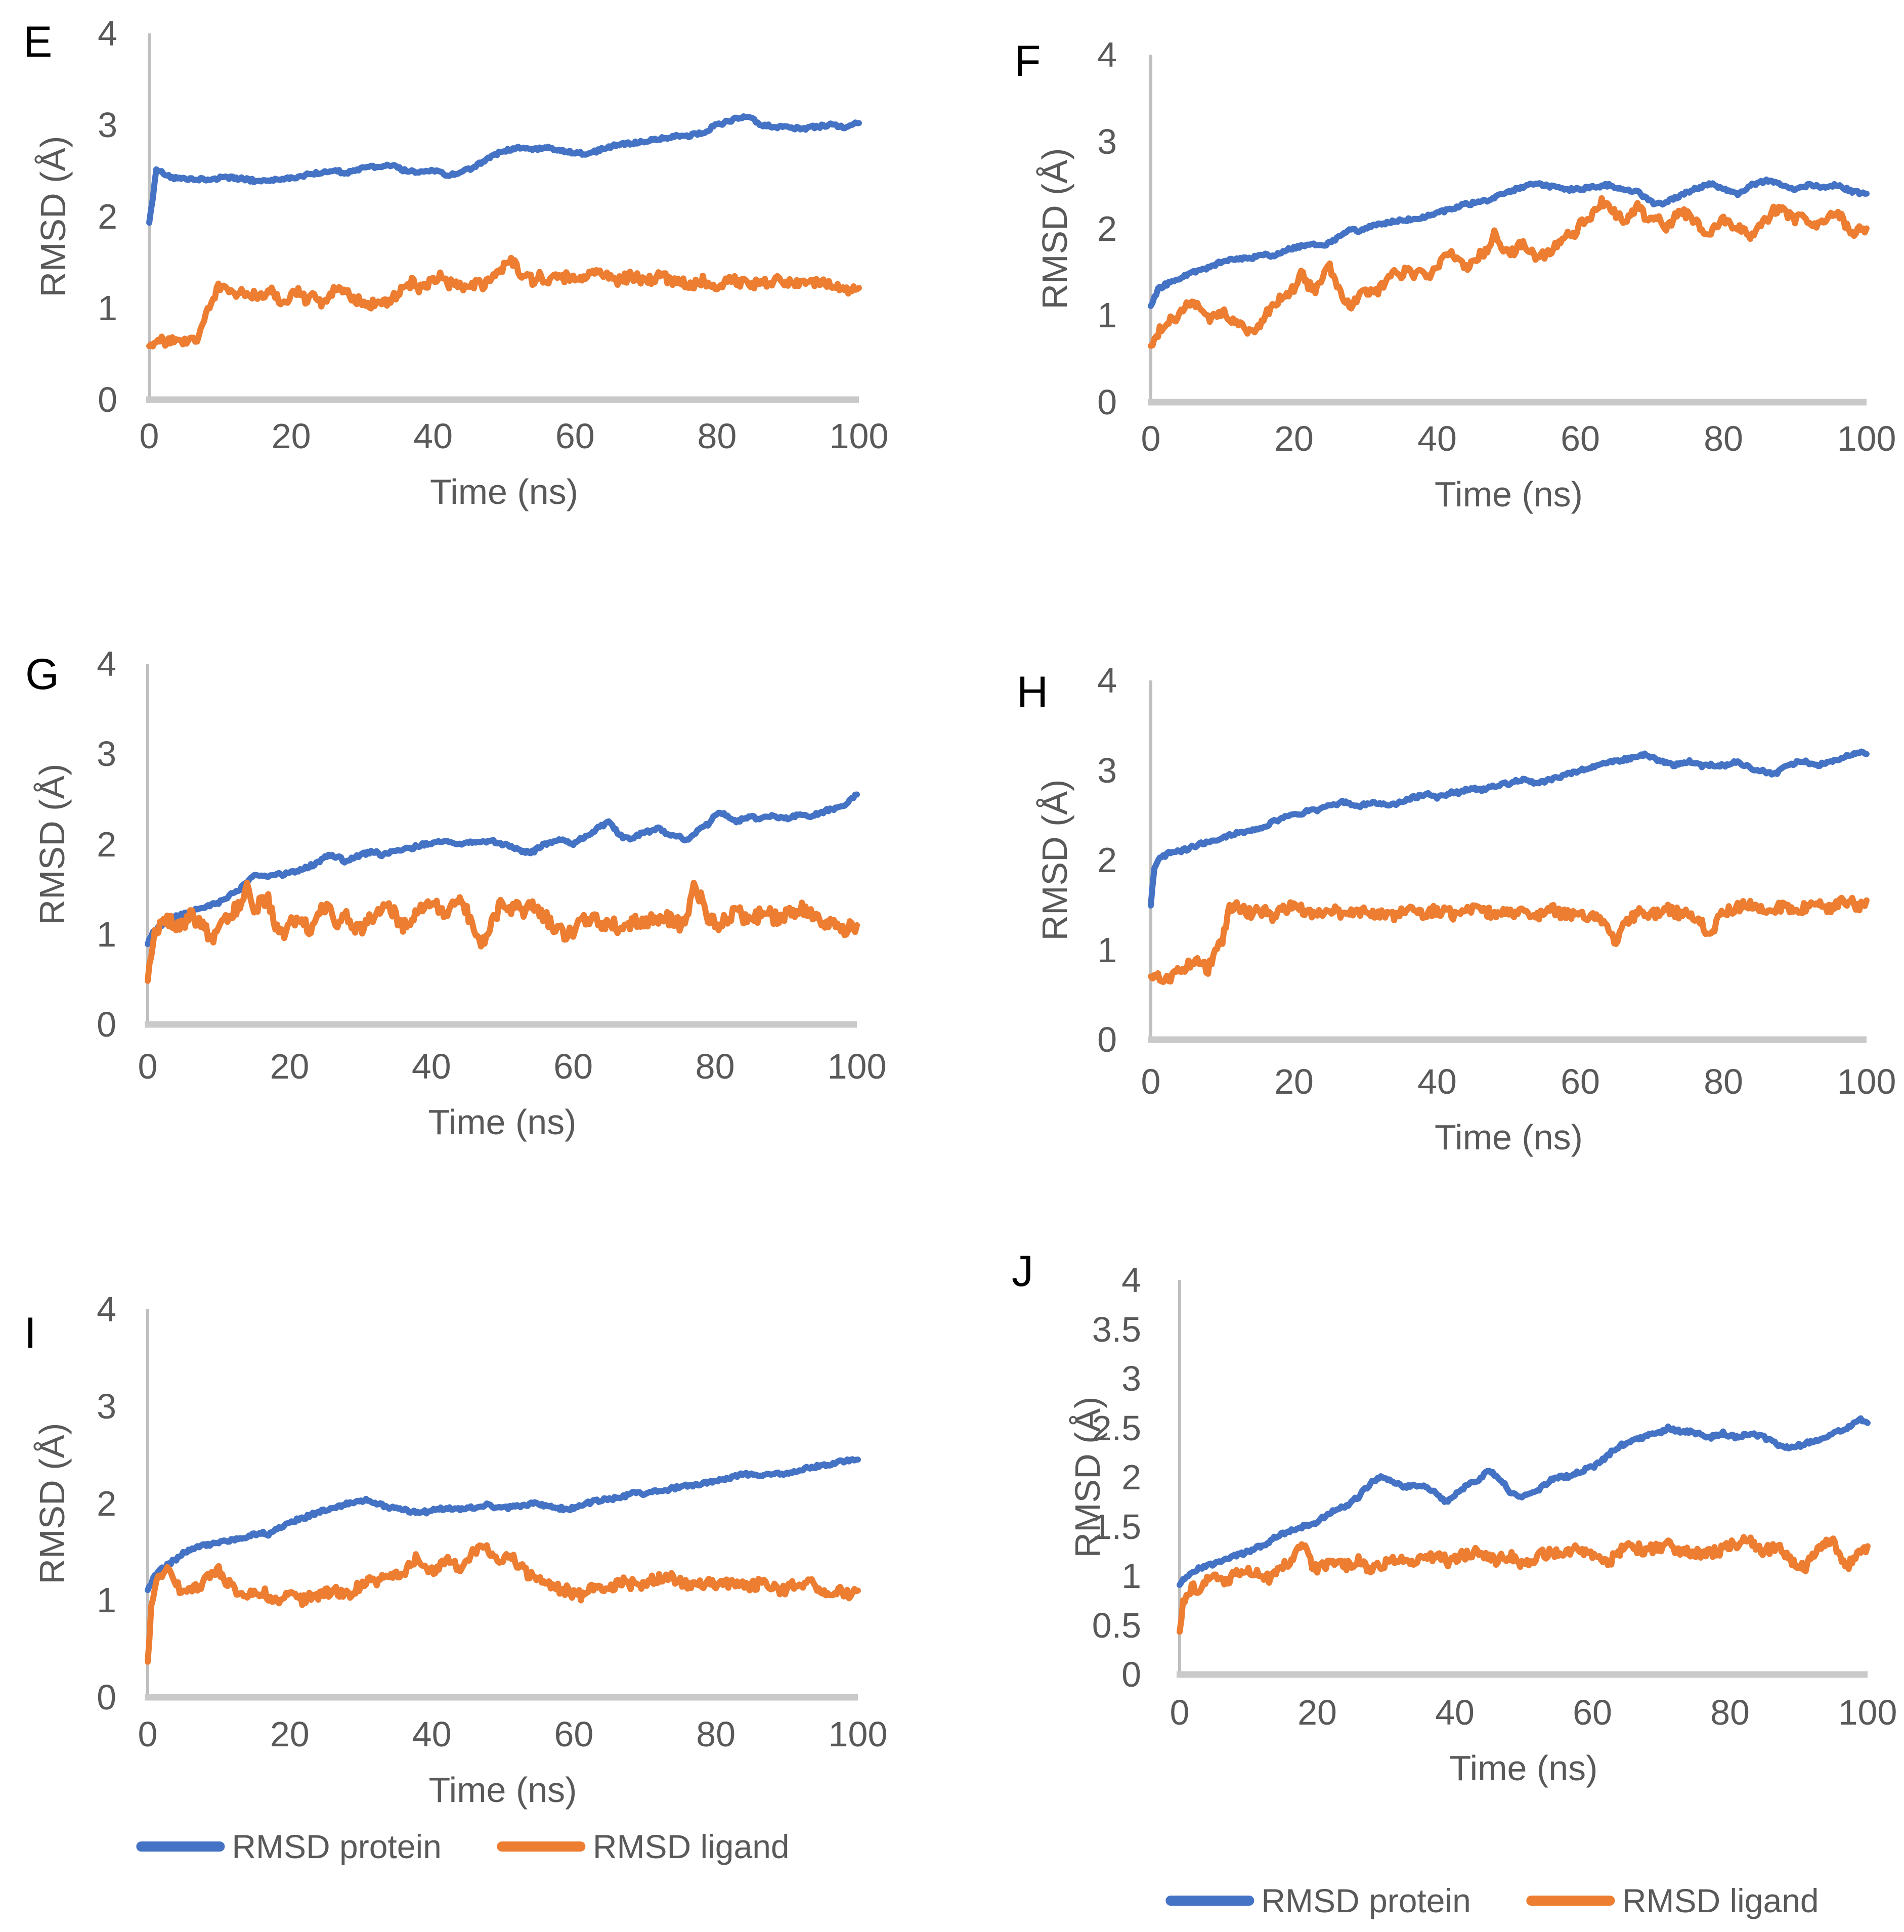 The image size is (1904, 1932). Describe the element at coordinates (1117, 1625) in the screenshot. I see `y-tick-label: 0.5` at that location.